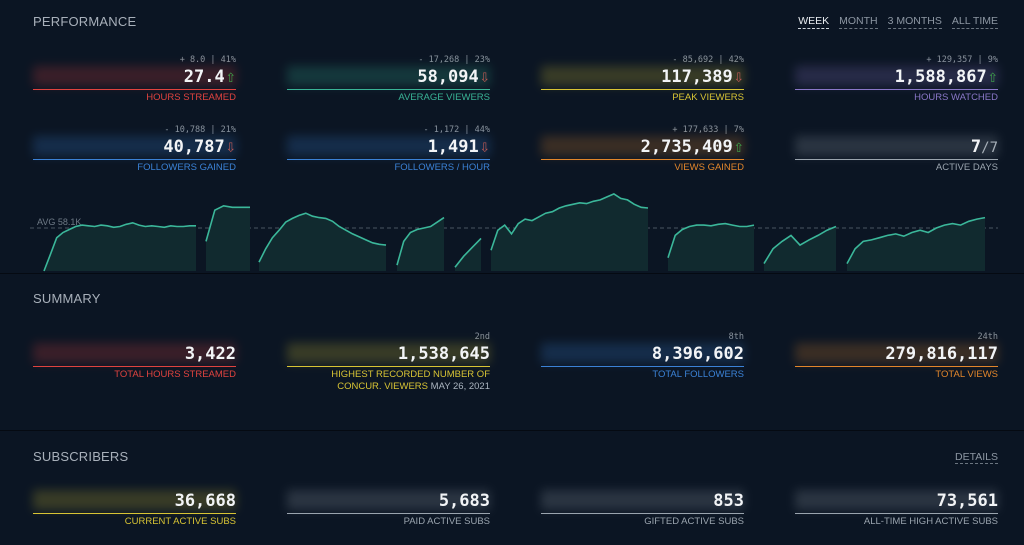  Describe the element at coordinates (967, 501) in the screenshot. I see `stat-number: 73,561` at that location.